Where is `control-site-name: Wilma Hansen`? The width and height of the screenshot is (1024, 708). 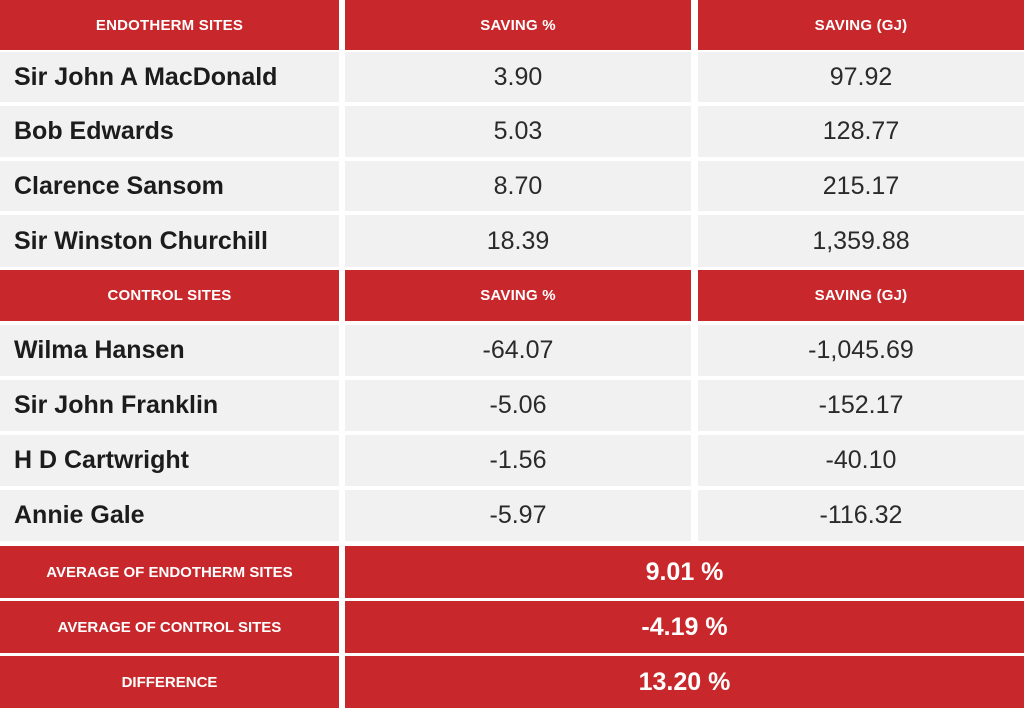 control-site-name: Wilma Hansen is located at coordinates (169, 350).